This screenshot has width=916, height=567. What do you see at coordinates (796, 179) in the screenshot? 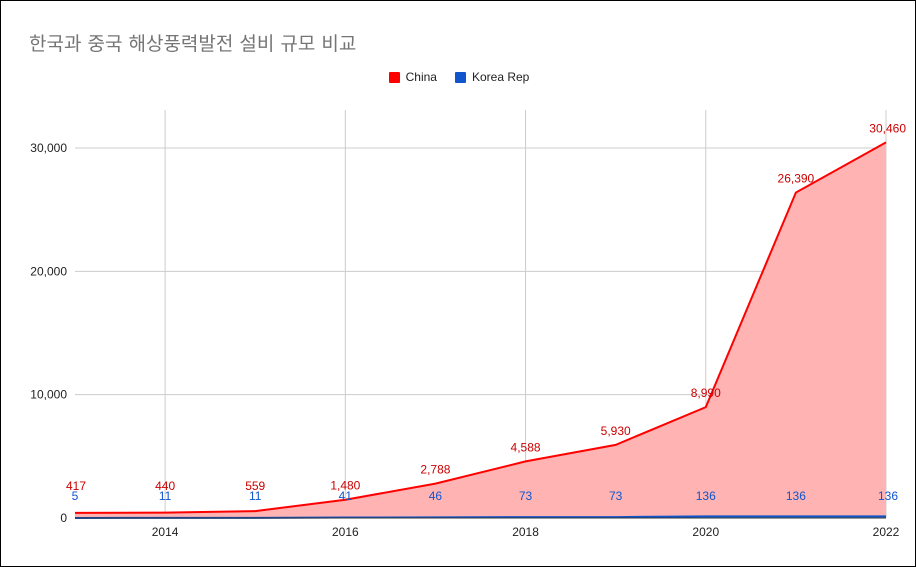
I see `data-label-china: 26,390` at bounding box center [796, 179].